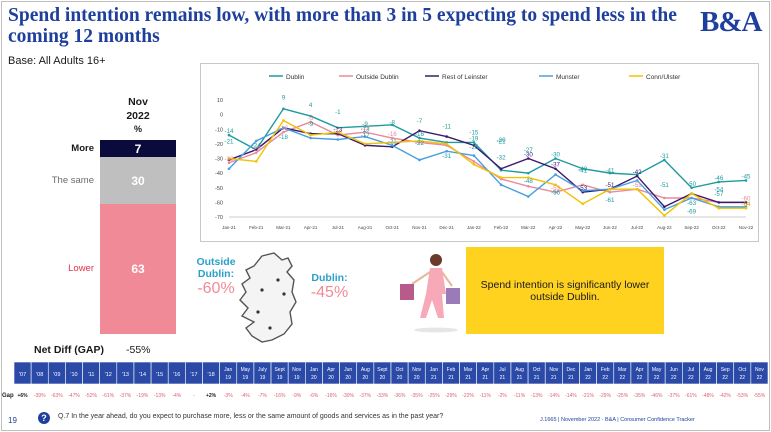  What do you see at coordinates (725, 396) in the screenshot?
I see `timeline-gap-value: -42%` at bounding box center [725, 396].